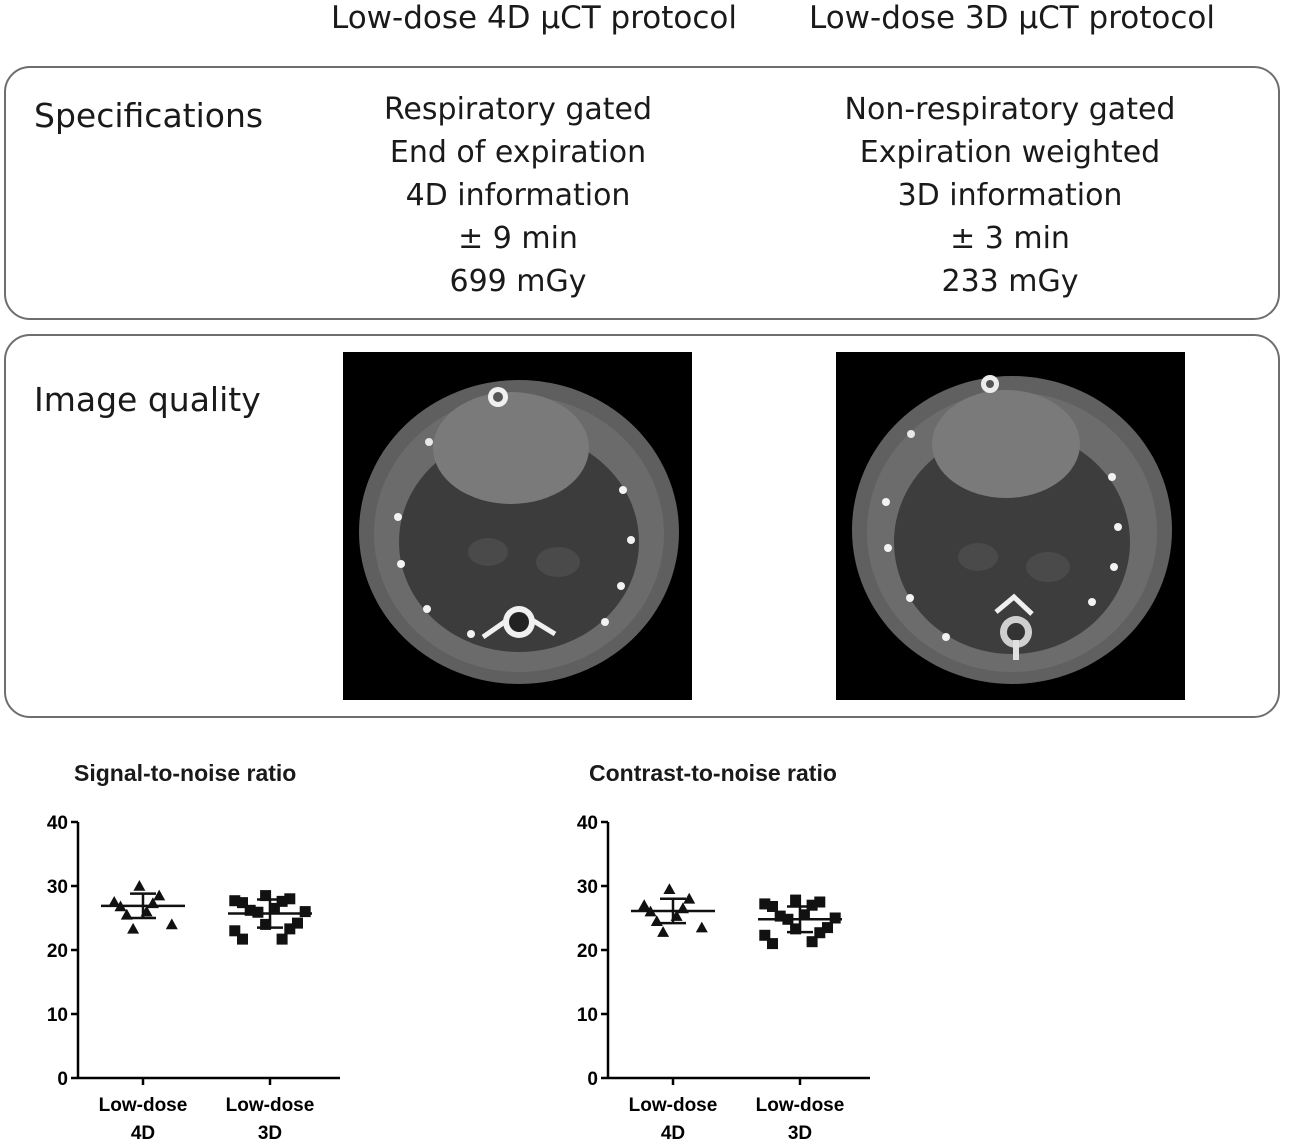 This screenshot has width=1296, height=1144. Describe the element at coordinates (518, 152) in the screenshot. I see `spec-4d-phase: End of expiration` at that location.